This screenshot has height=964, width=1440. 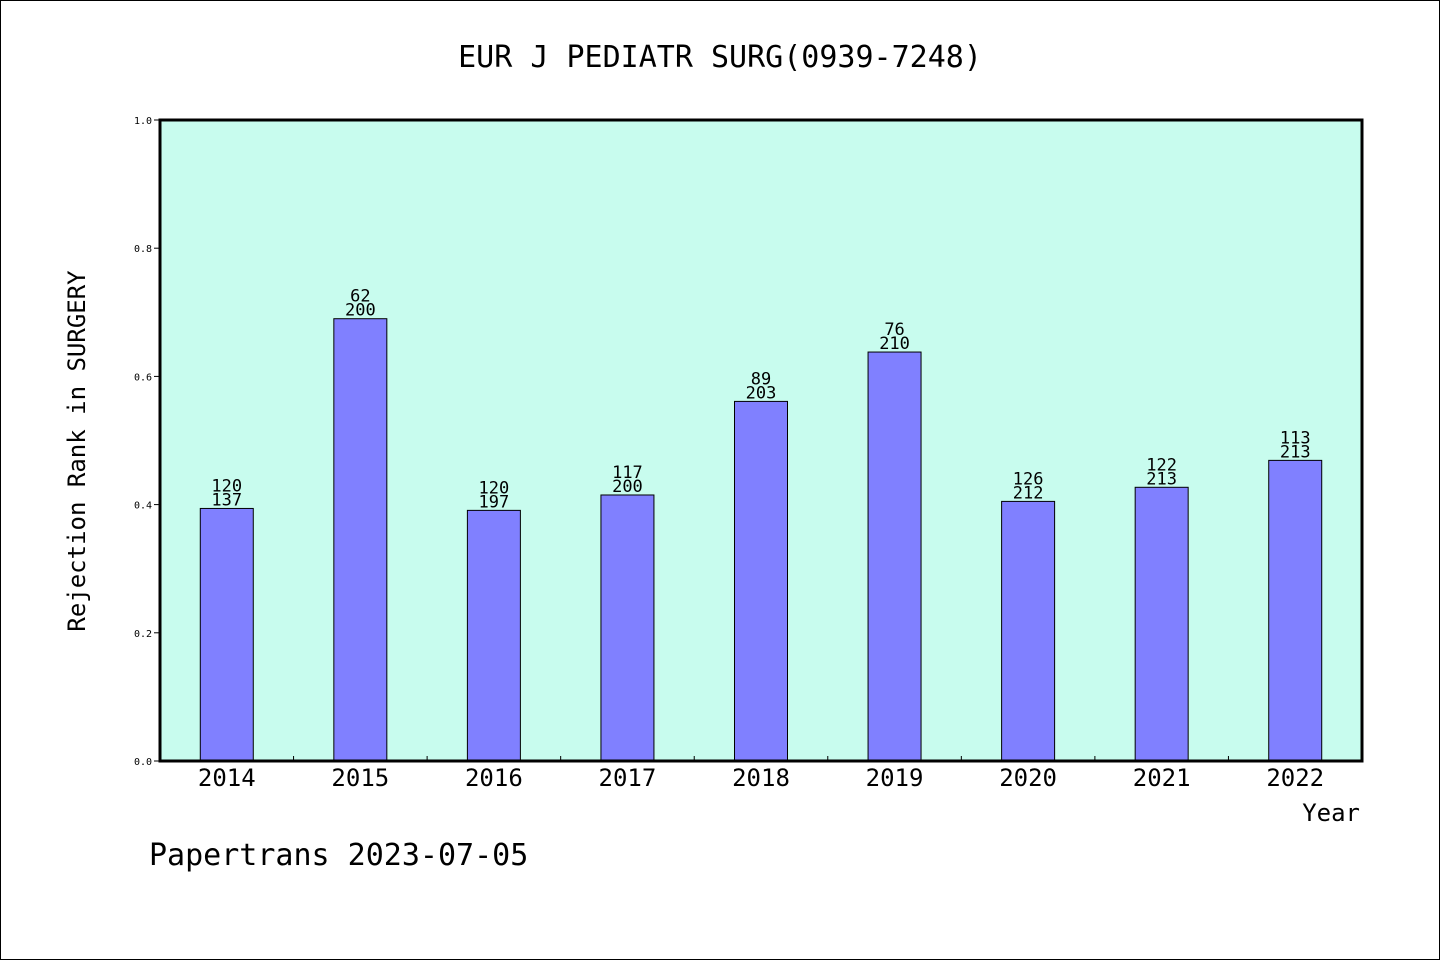 I want to click on x-axis-label: Year, so click(x=1331, y=813).